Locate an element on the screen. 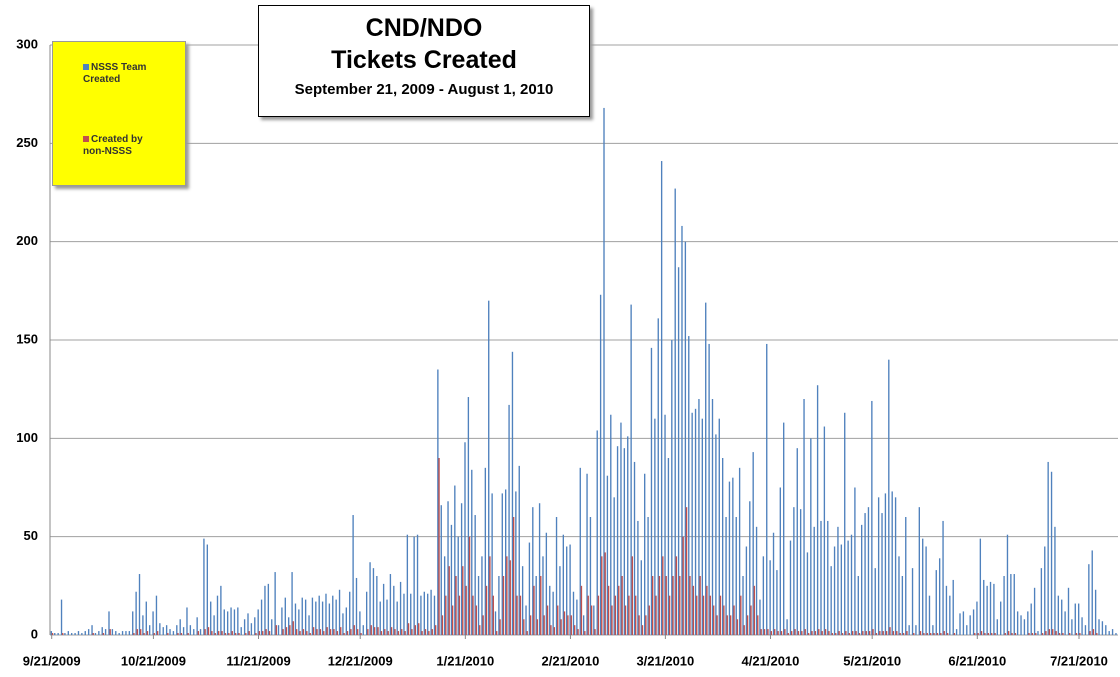  legend-label: Created by non-NSSS is located at coordinates (113, 145).